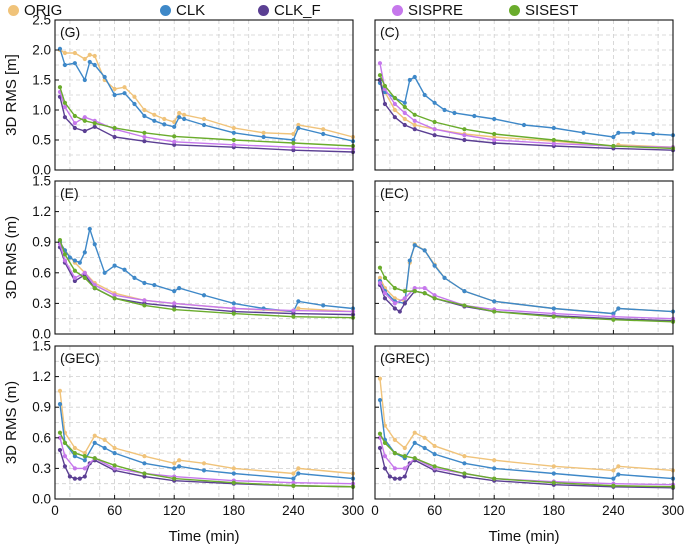 This screenshot has width=685, height=548. What do you see at coordinates (552, 10) in the screenshot?
I see `legend-label: SISEST` at bounding box center [552, 10].